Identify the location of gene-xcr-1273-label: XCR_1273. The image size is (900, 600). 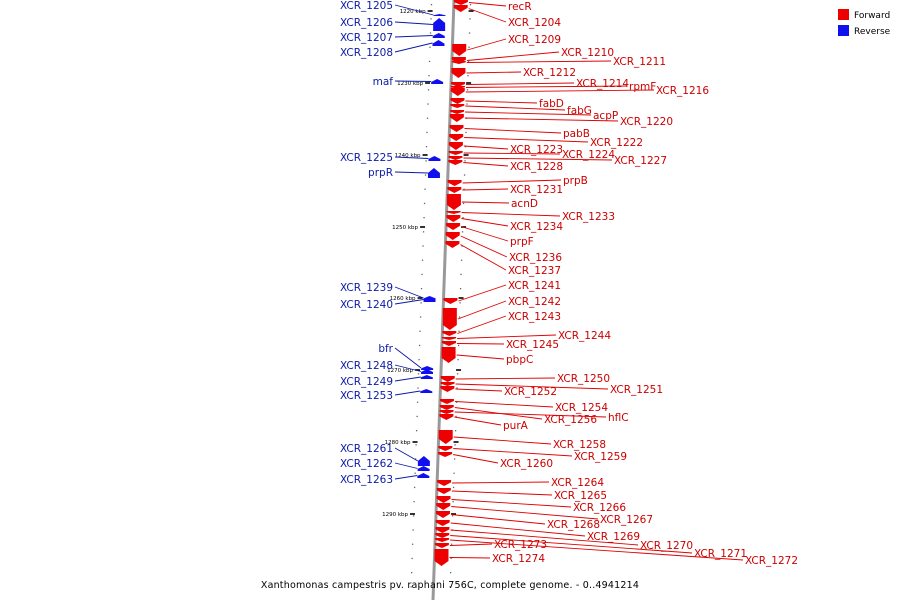
(520, 545).